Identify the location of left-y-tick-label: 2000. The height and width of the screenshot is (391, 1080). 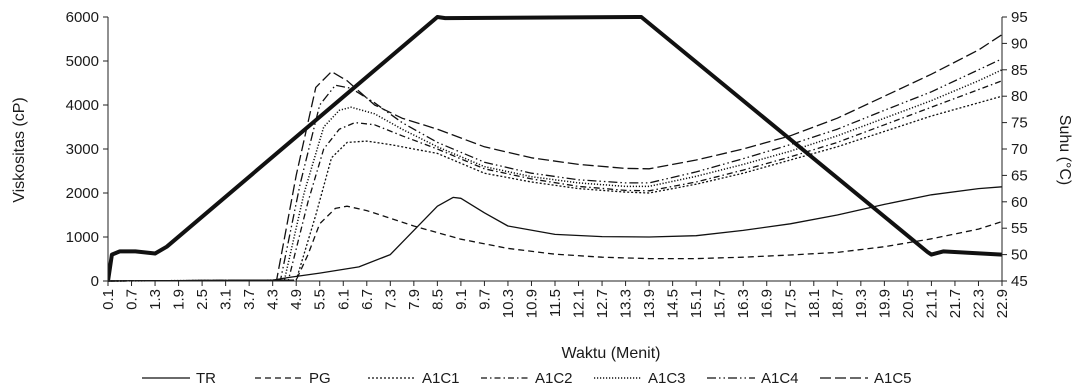
(82, 193).